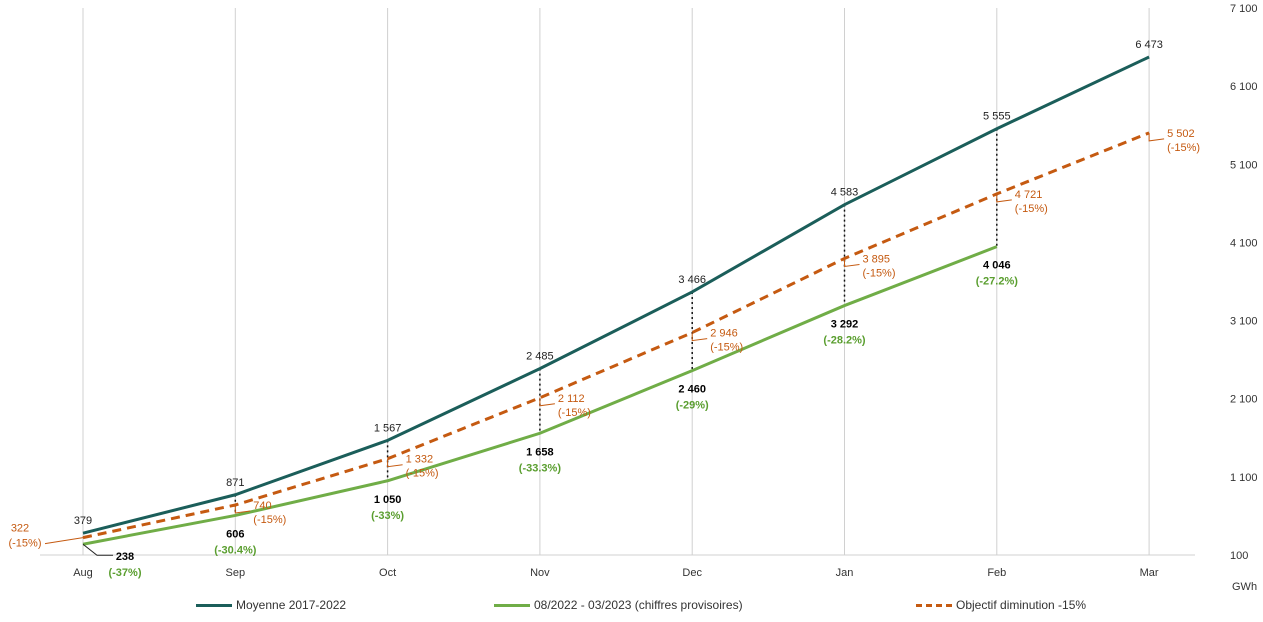  I want to click on x-tick-oct: Oct, so click(387, 573).